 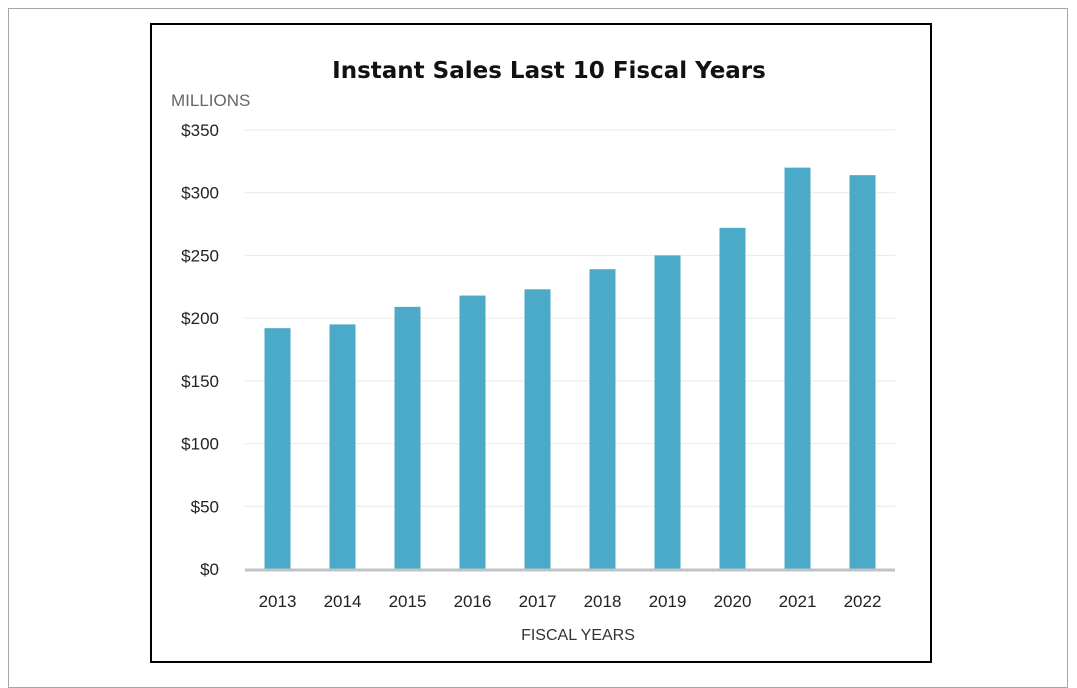 What do you see at coordinates (537, 429) in the screenshot?
I see `bar-2017` at bounding box center [537, 429].